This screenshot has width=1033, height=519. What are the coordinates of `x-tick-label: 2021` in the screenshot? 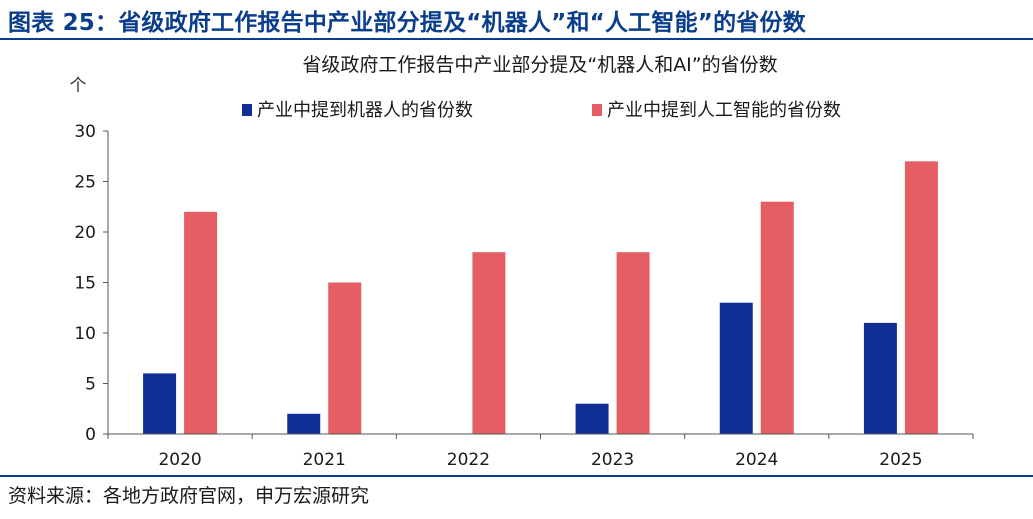 It's located at (324, 460).